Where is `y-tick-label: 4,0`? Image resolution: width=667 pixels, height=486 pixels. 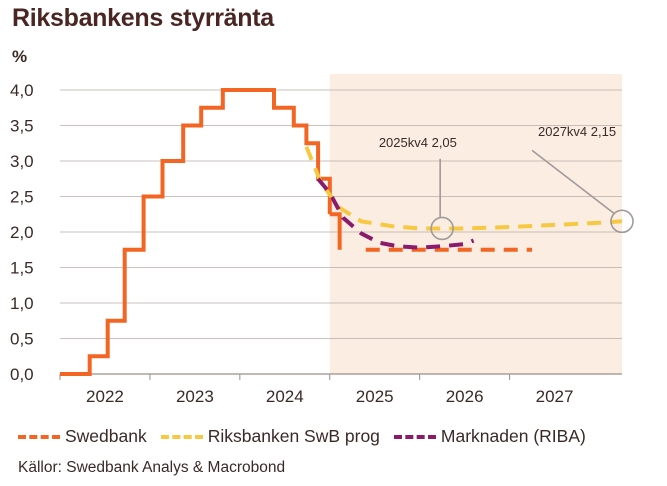 y-tick-label: 4,0 is located at coordinates (22, 90).